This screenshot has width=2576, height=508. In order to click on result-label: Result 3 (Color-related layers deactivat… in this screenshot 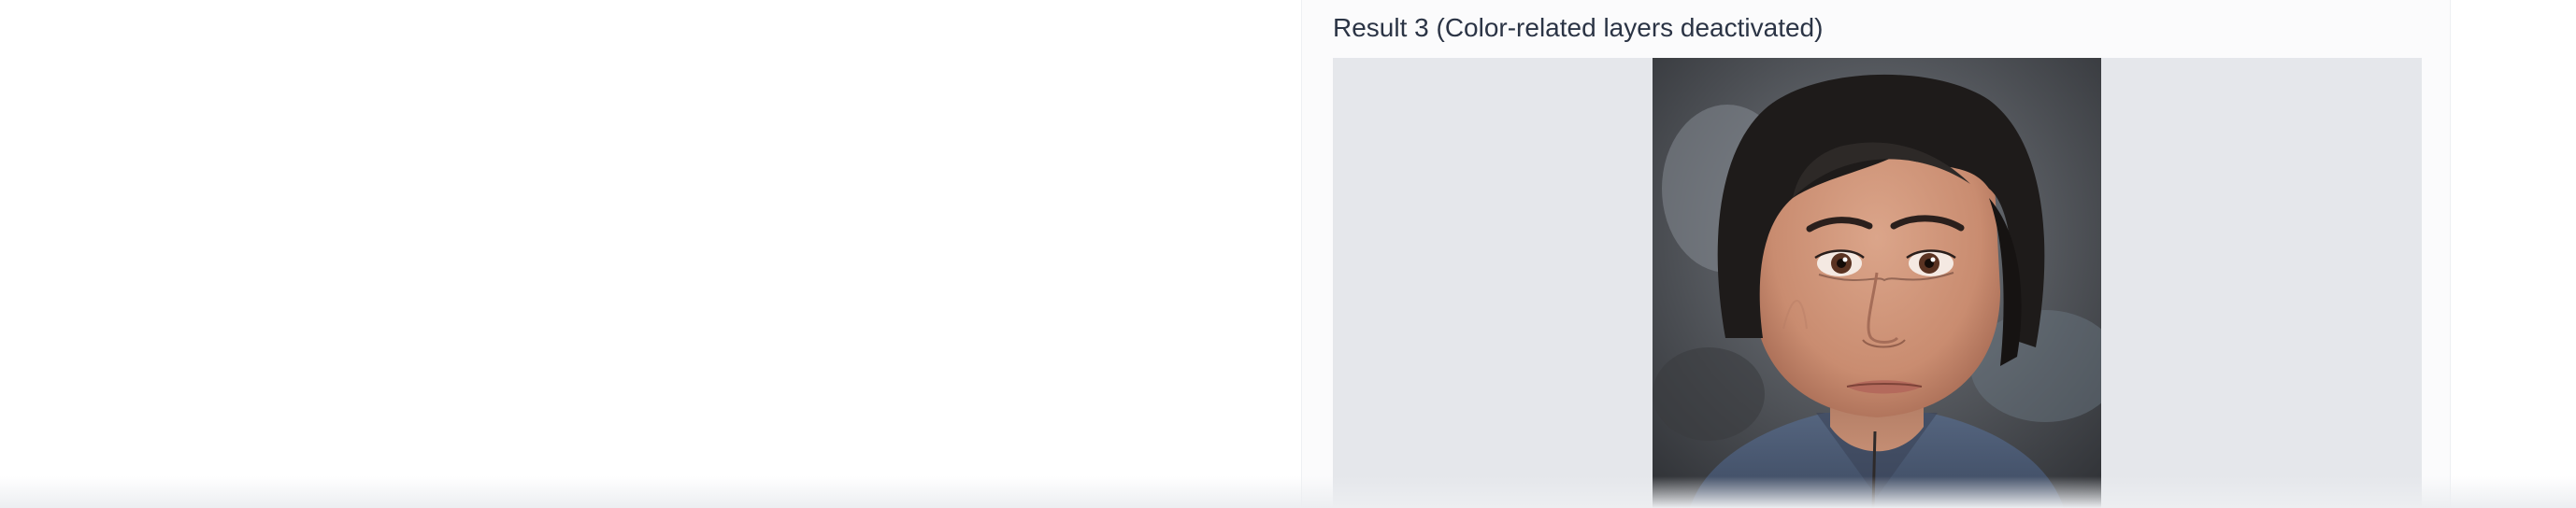, I will do `click(1578, 27)`.